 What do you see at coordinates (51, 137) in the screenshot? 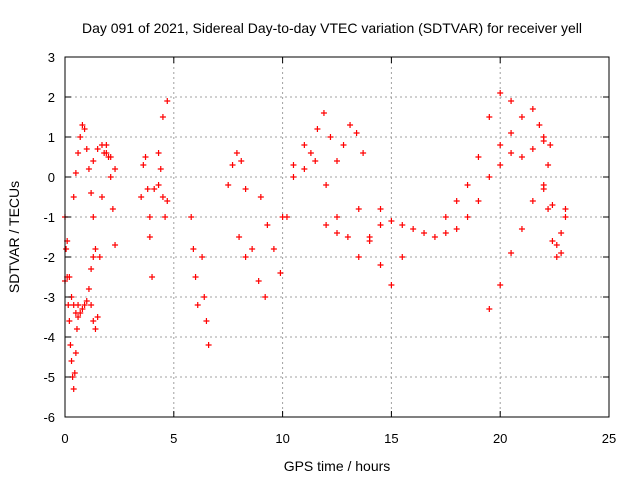
I see `y-tick-label: 1` at bounding box center [51, 137].